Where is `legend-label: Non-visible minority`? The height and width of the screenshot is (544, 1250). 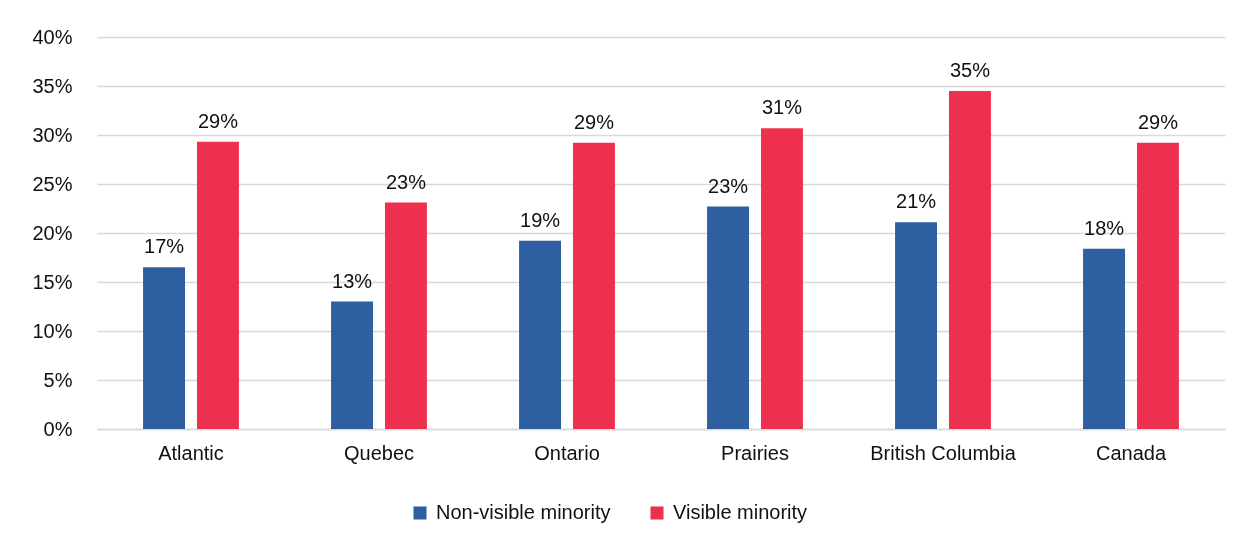
legend-label: Non-visible minority is located at coordinates (523, 512).